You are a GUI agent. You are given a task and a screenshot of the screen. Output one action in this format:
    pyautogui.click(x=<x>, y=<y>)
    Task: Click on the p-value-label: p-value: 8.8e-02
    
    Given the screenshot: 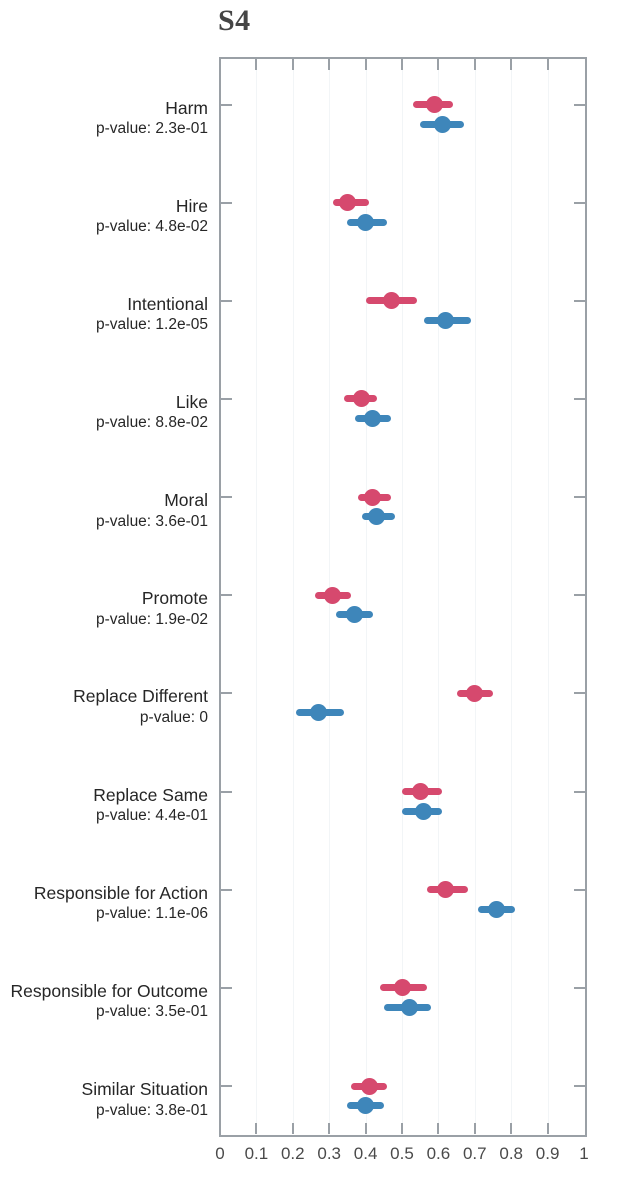 What is the action you would take?
    pyautogui.click(x=151, y=423)
    